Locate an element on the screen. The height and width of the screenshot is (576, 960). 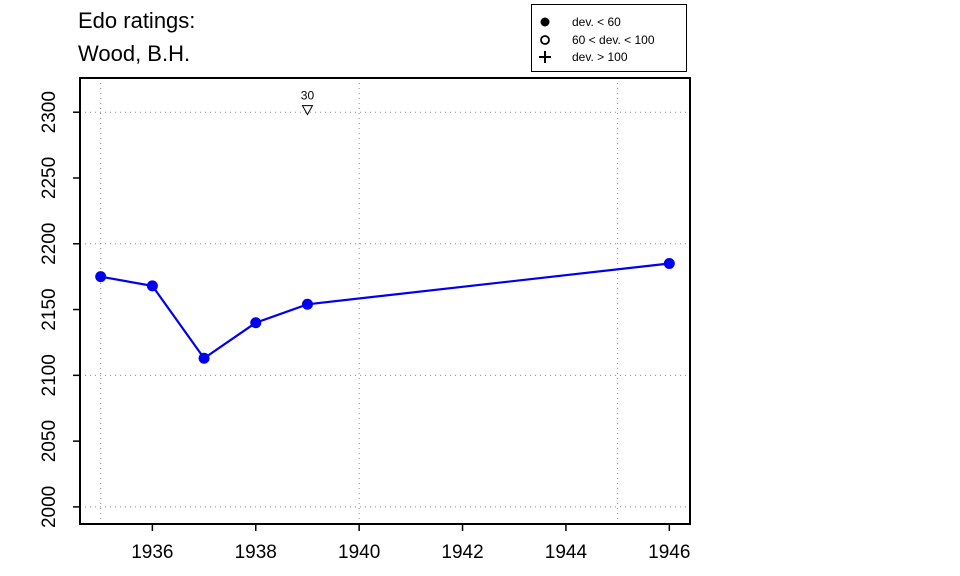
legend: dev. < 60 60 < dev. < 100 dev. > 100 is located at coordinates (609, 38).